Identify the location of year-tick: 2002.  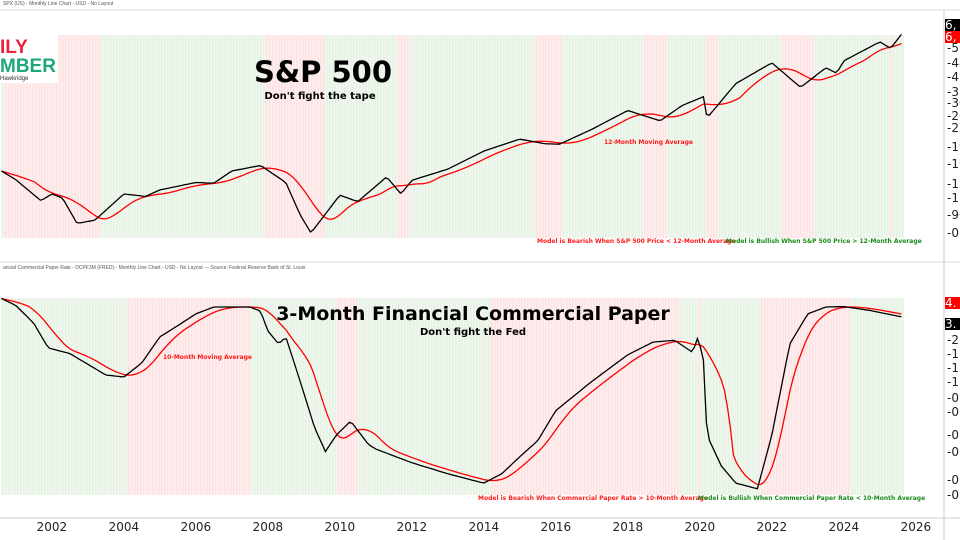
(52, 527).